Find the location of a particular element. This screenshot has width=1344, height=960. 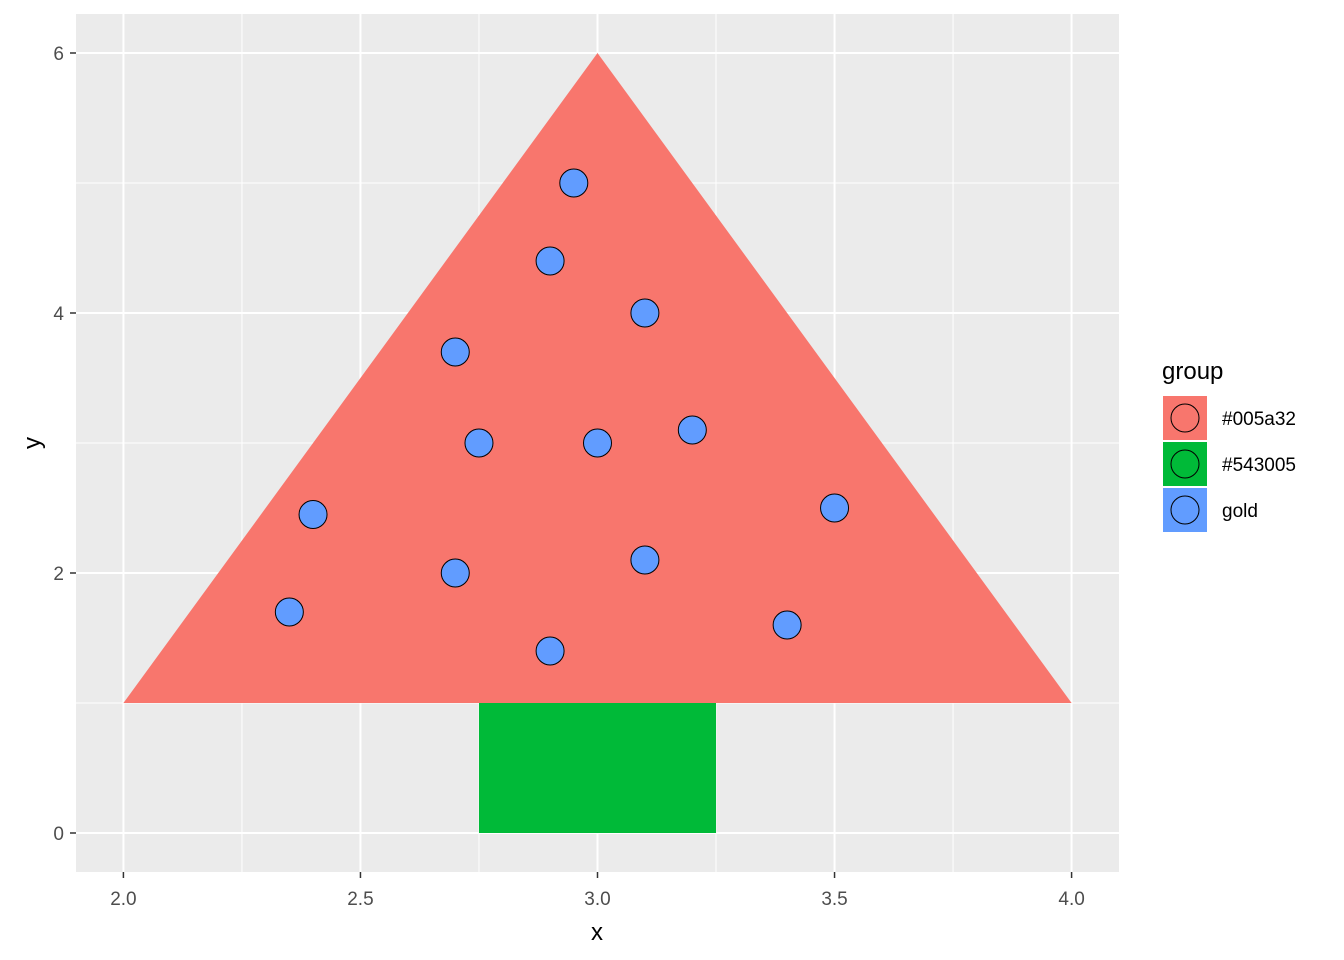

legend-label: #005a32 is located at coordinates (1259, 419).